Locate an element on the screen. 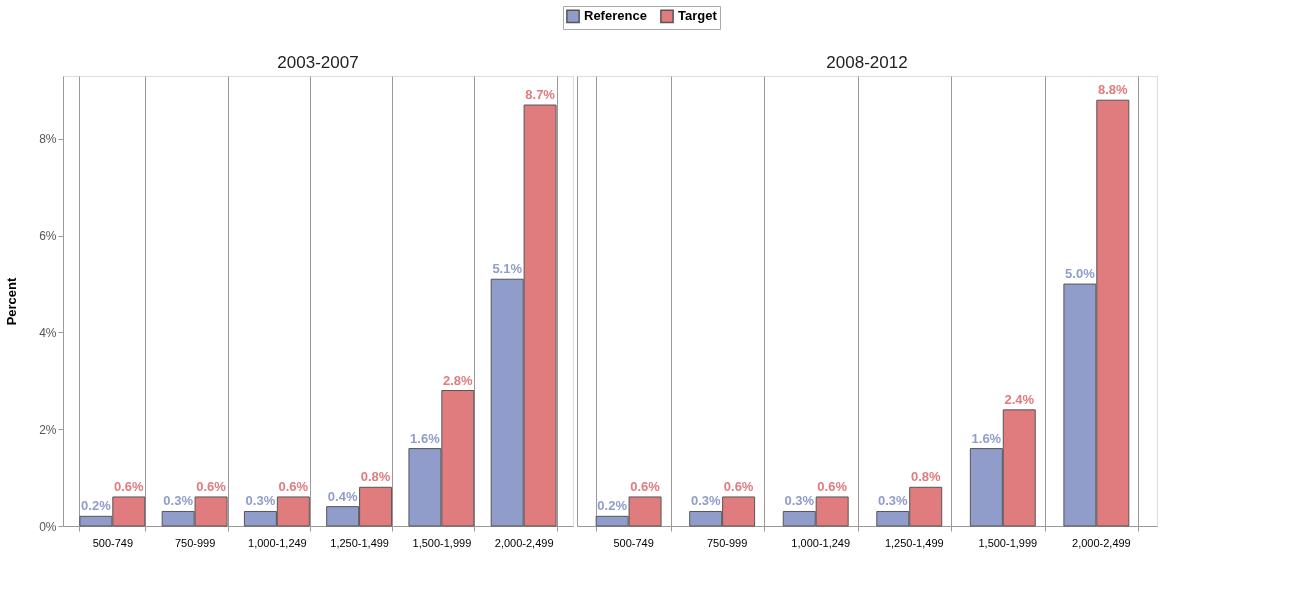 The height and width of the screenshot is (609, 1292). y-tick-label: 2% is located at coordinates (48, 429).